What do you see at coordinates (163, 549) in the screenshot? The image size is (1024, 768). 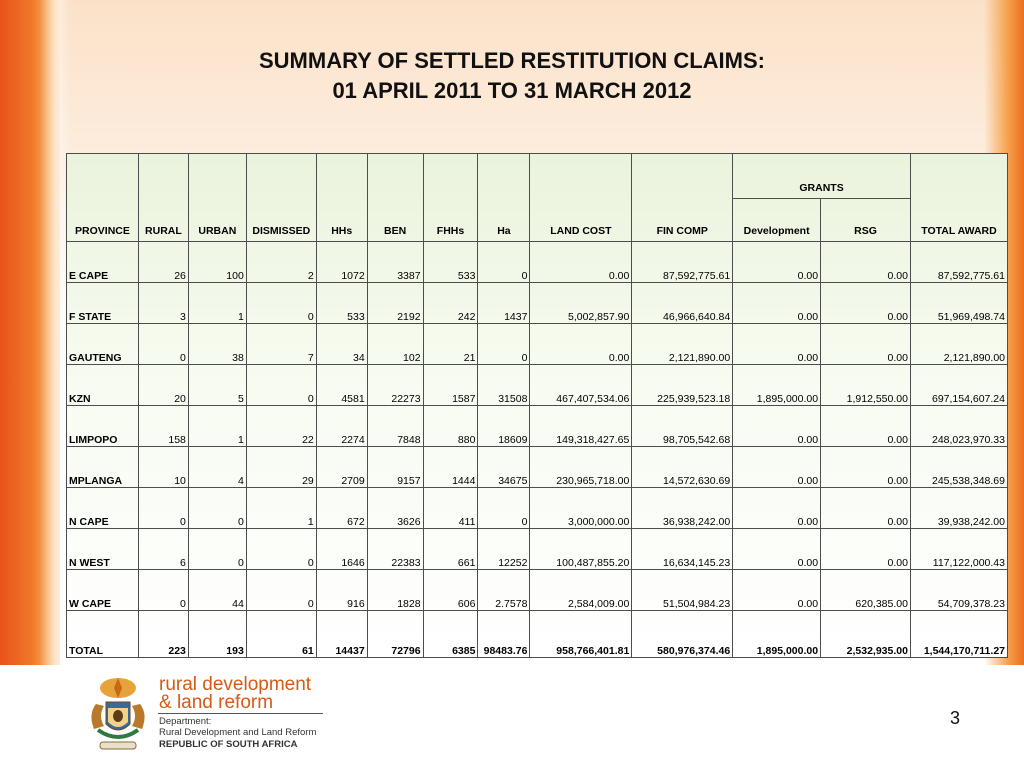 I see `table-cell: 6` at bounding box center [163, 549].